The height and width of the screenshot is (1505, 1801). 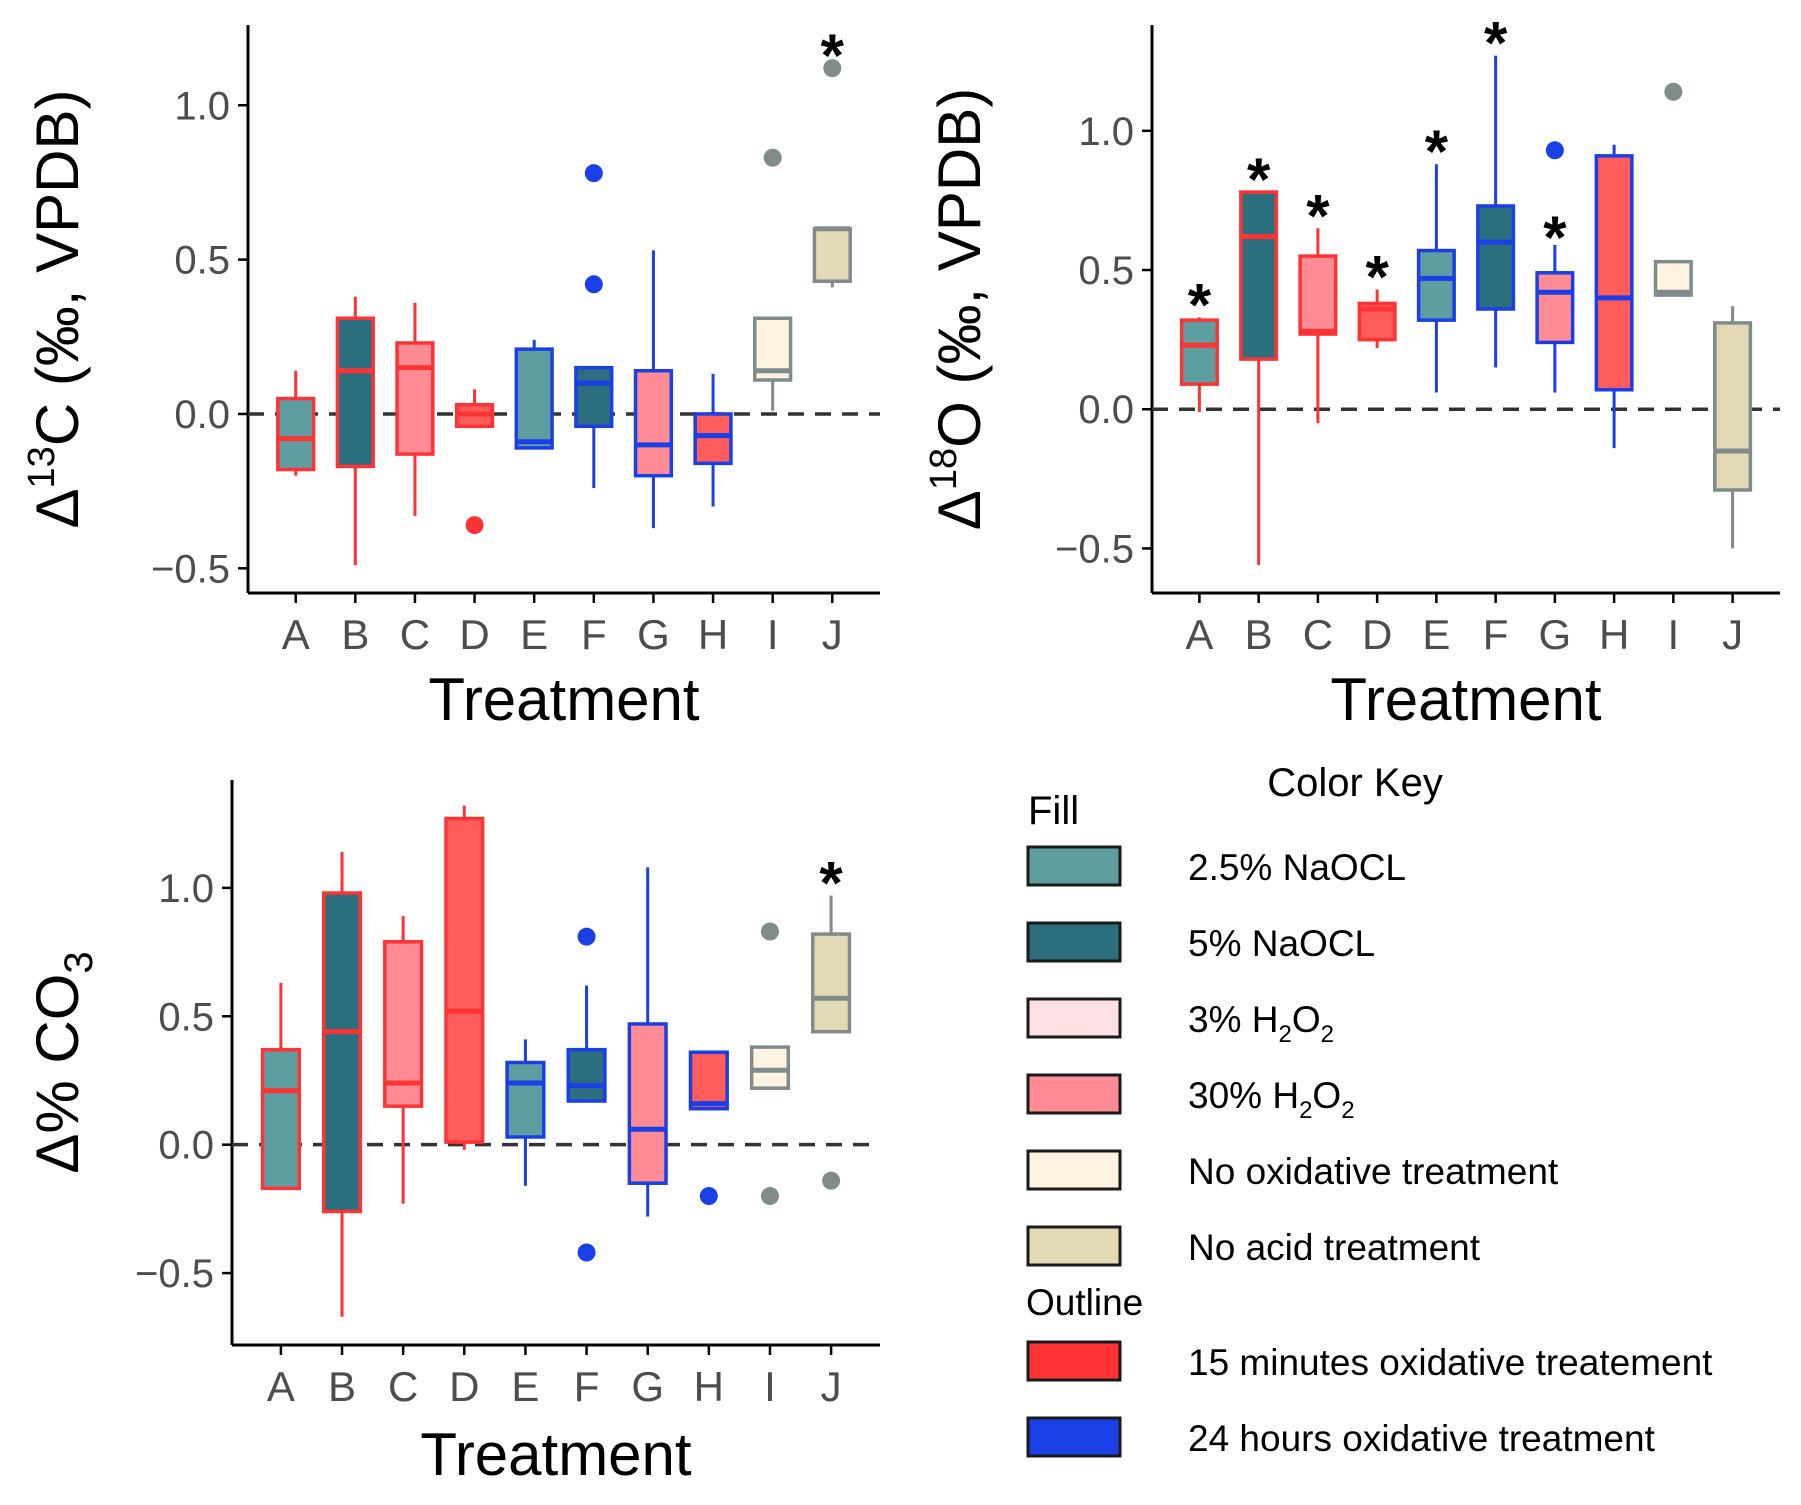 I want to click on legend-label: 2.5% NaOCL, so click(x=1297, y=867).